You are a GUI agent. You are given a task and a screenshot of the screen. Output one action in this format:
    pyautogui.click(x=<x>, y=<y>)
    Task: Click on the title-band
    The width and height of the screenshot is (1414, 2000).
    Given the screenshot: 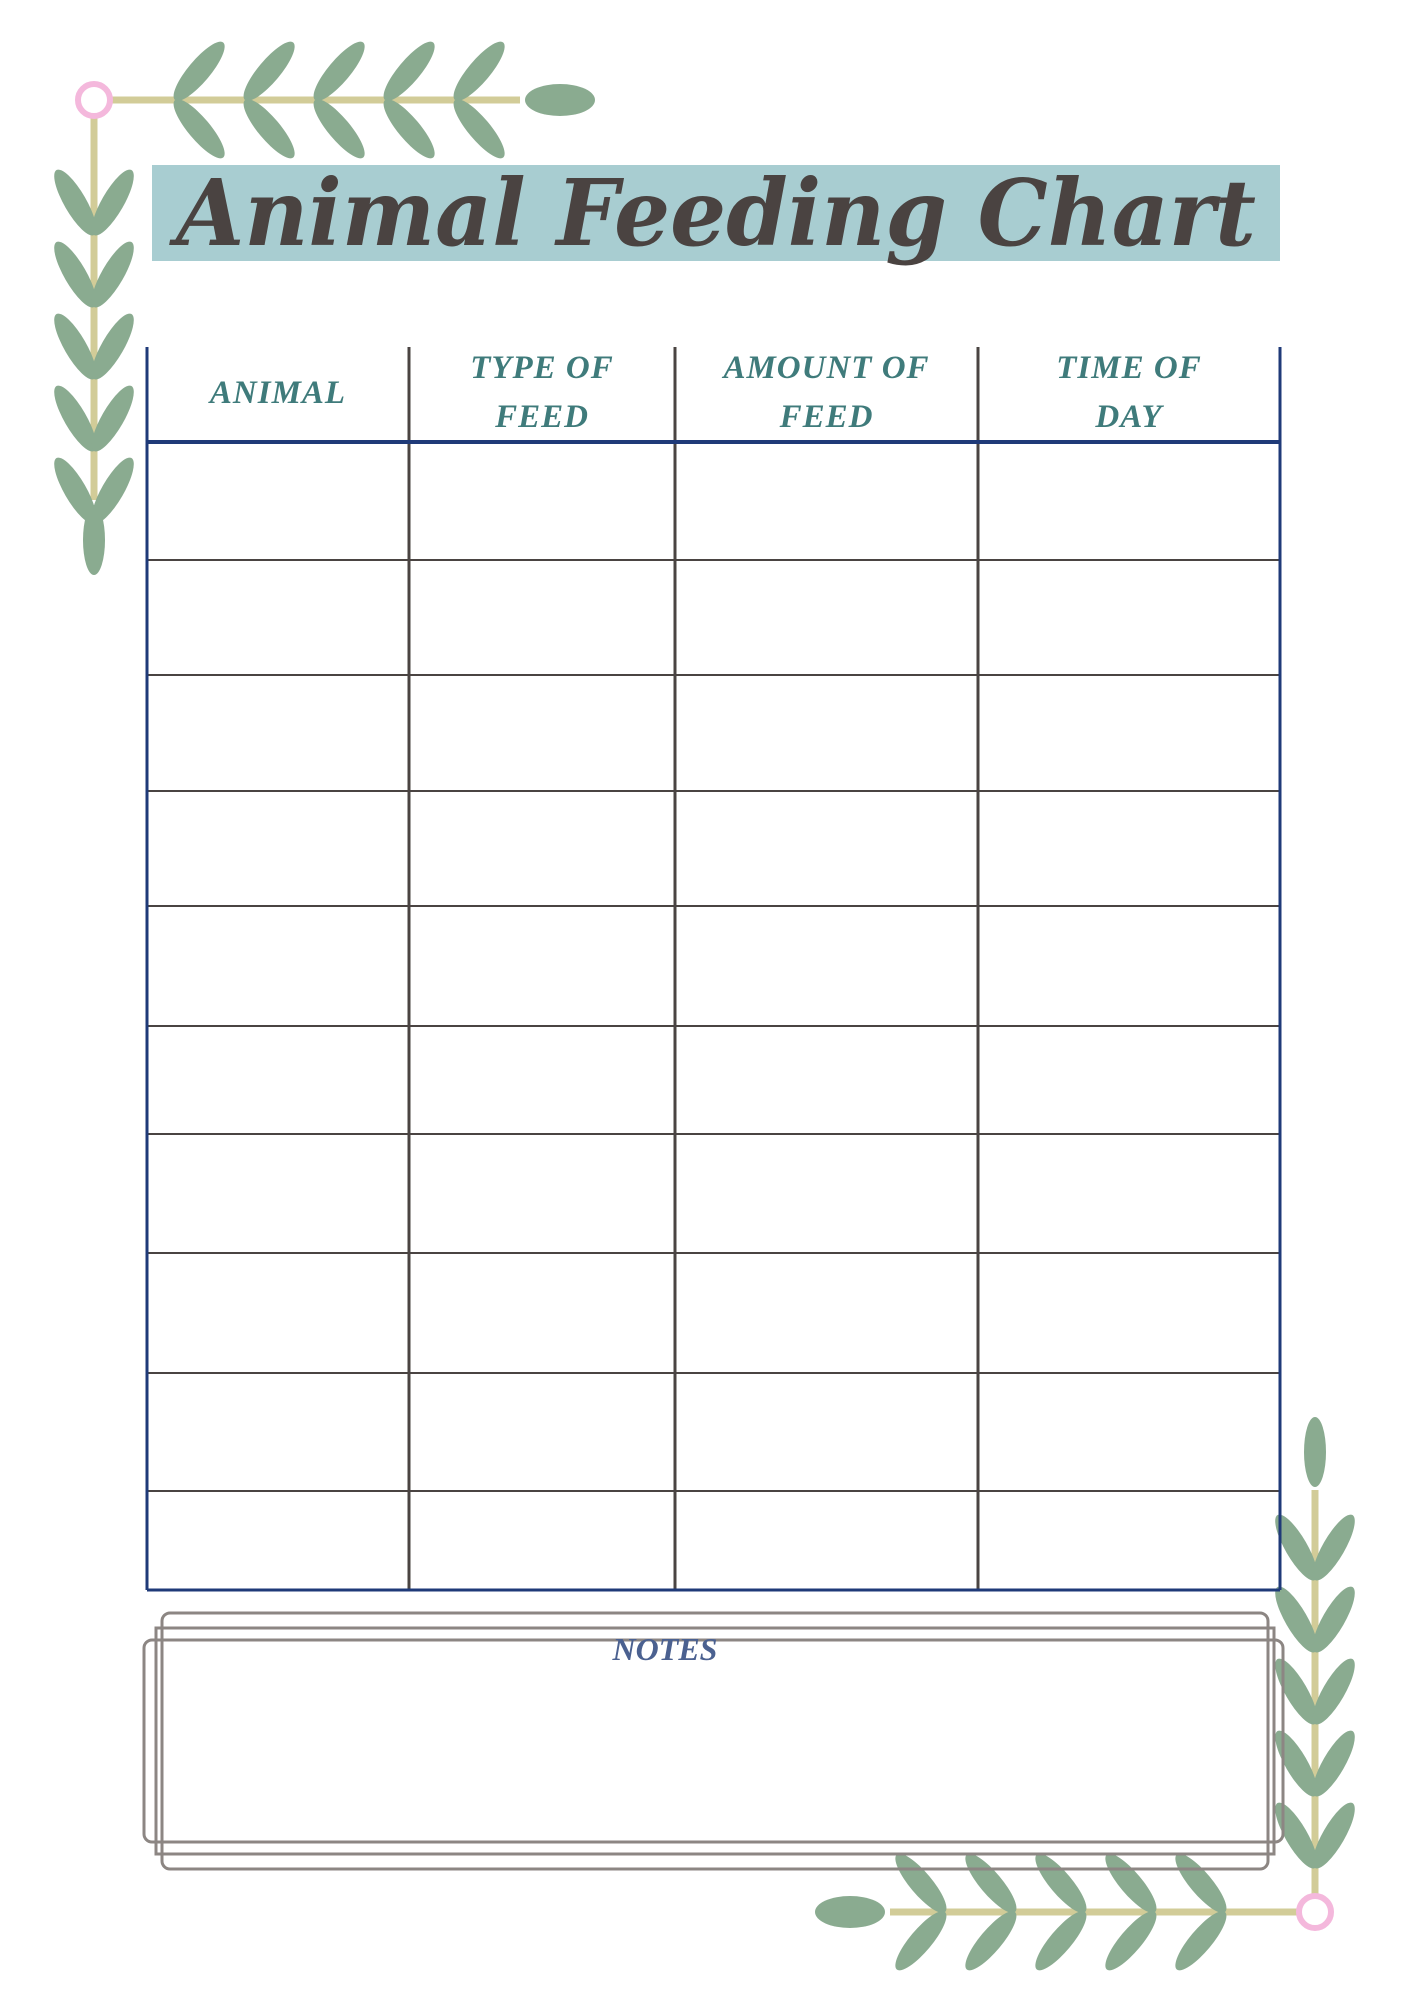 What is the action you would take?
    pyautogui.click(x=716, y=213)
    